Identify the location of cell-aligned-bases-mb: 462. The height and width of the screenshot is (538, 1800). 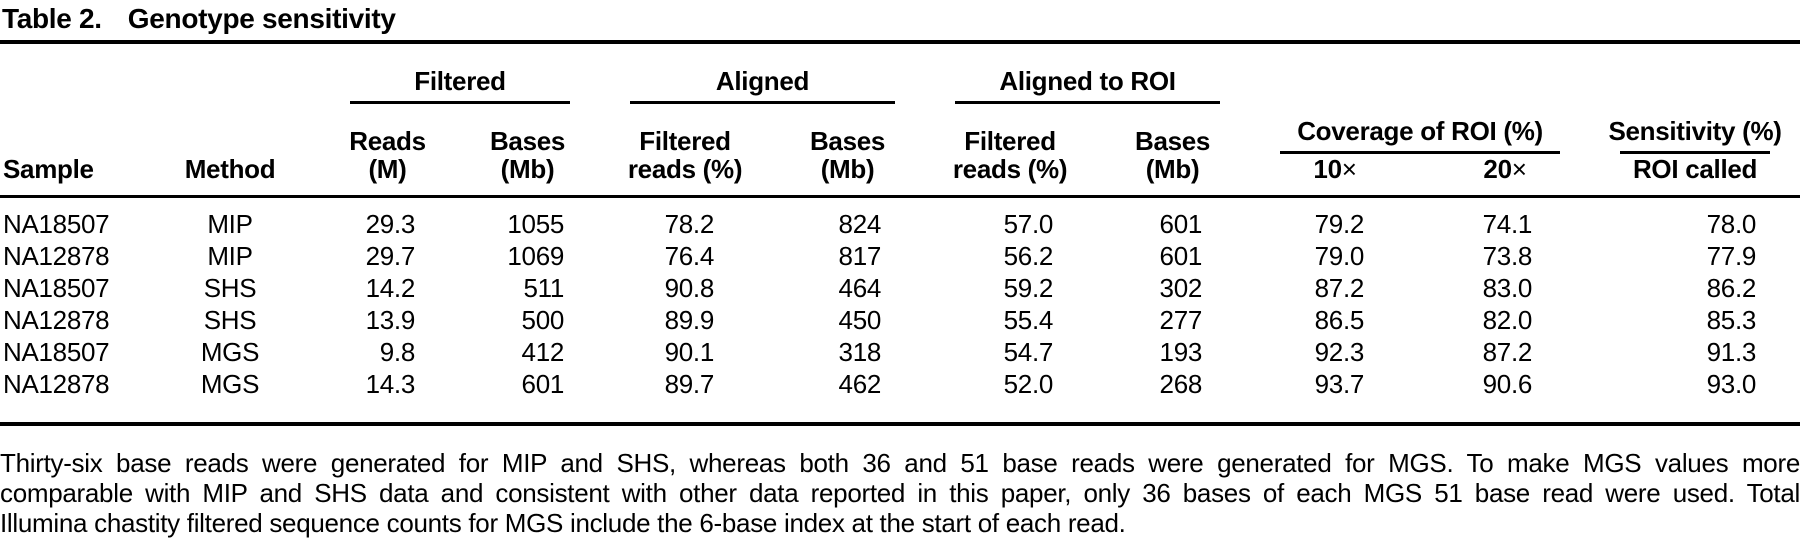
(860, 383).